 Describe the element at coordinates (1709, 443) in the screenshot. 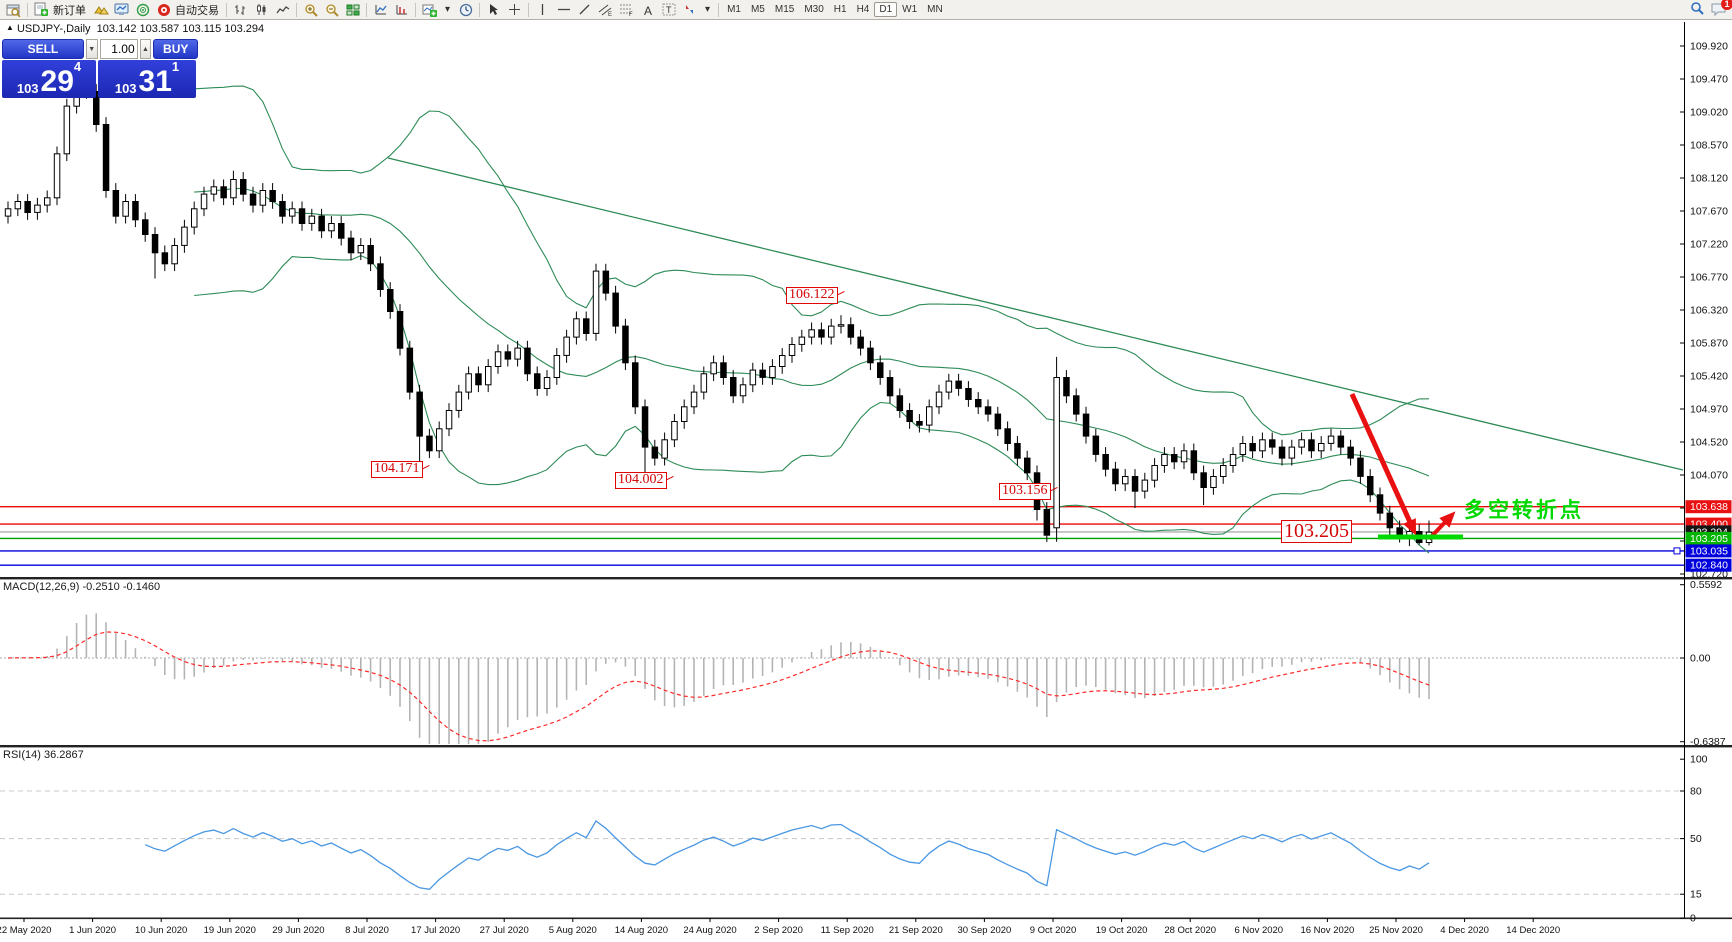

I see `svg-text: 104.520` at that location.